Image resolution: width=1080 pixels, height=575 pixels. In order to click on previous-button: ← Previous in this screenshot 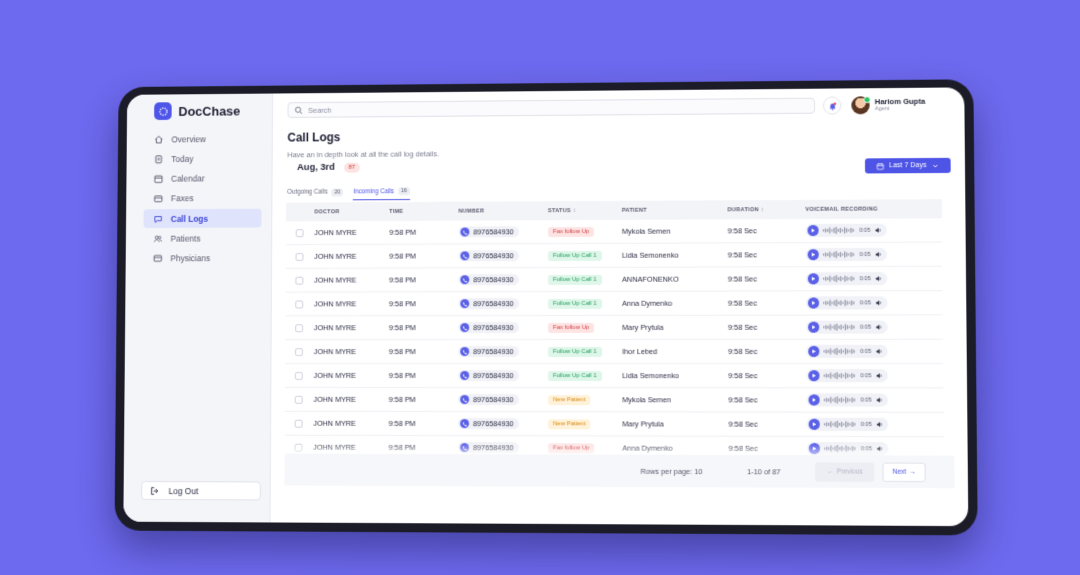, I will do `click(844, 472)`.